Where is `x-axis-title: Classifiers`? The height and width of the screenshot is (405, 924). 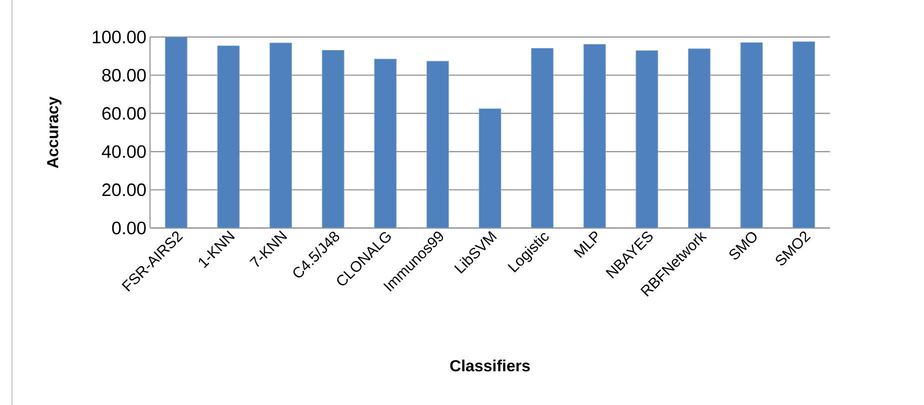 x-axis-title: Classifiers is located at coordinates (490, 366).